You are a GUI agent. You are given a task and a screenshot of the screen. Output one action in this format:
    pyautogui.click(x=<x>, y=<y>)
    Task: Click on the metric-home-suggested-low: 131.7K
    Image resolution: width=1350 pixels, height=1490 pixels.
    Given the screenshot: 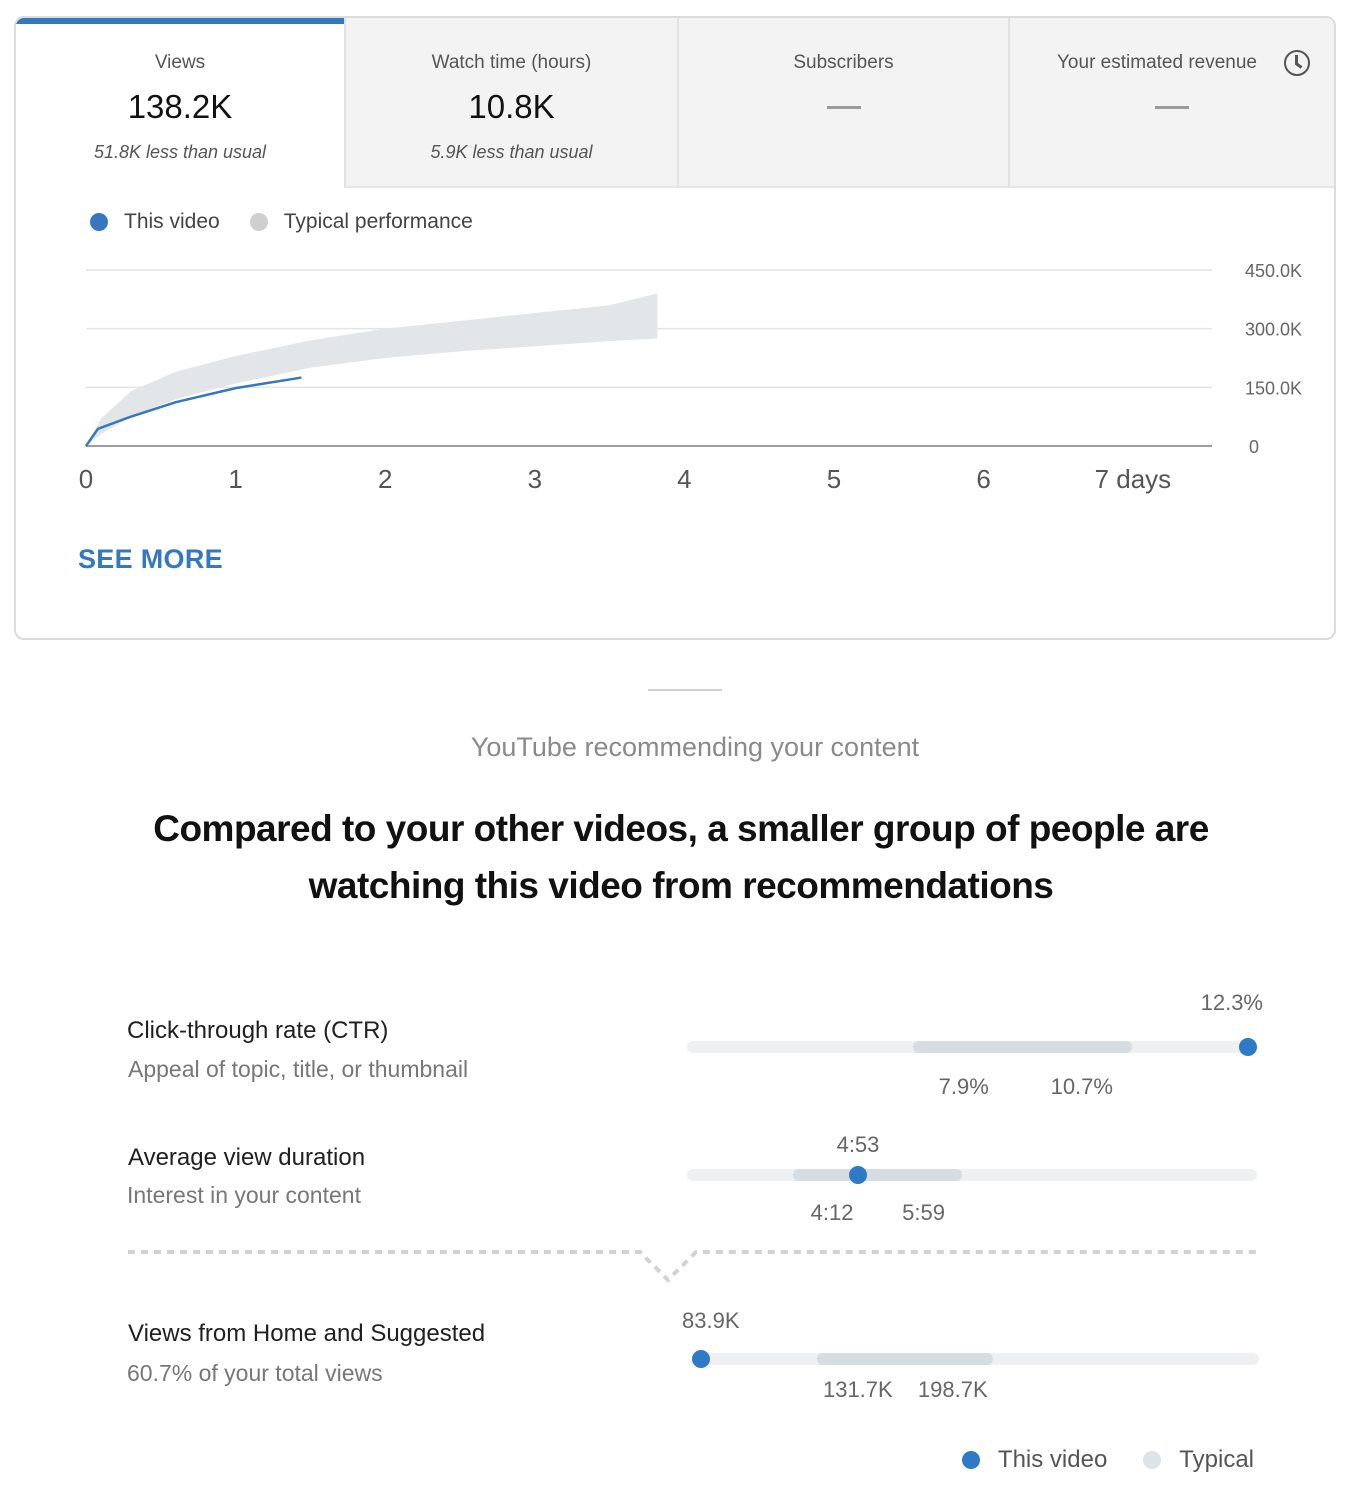 What is the action you would take?
    pyautogui.click(x=857, y=1389)
    